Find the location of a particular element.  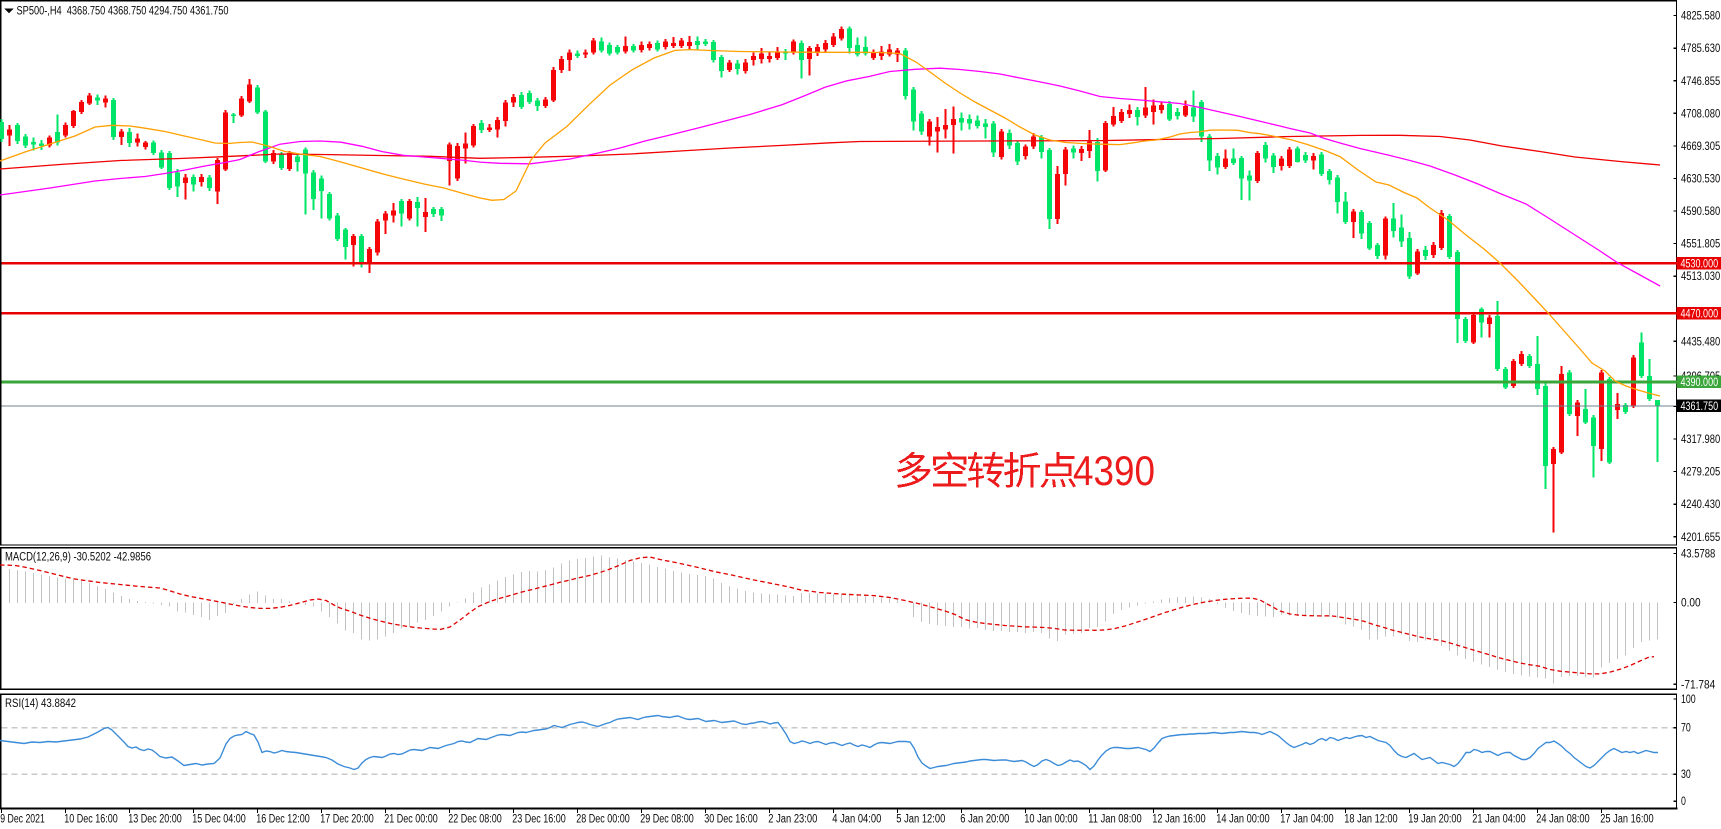

svg-text: 5 Jan 12:00 is located at coordinates (920, 819).